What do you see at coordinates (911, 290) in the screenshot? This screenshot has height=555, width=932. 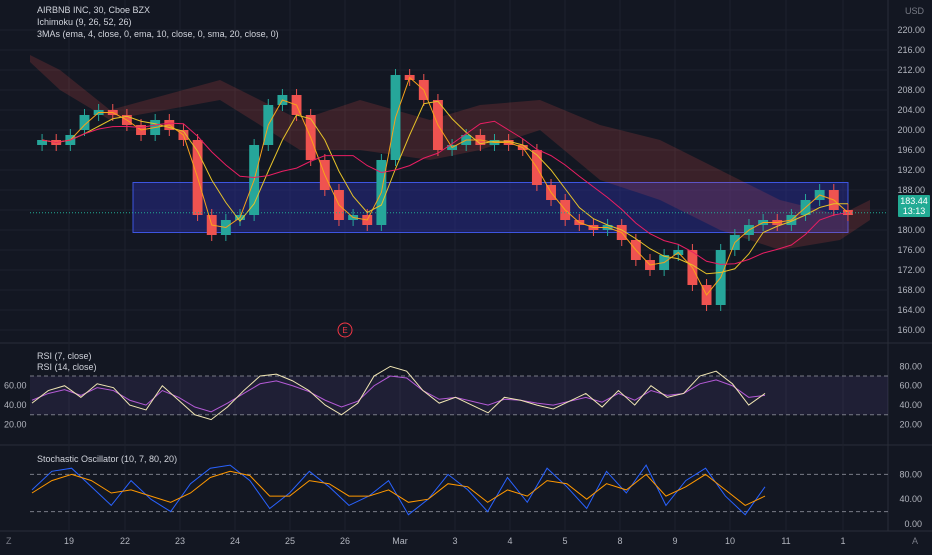 I see `price-tick-label: 168.00` at bounding box center [911, 290].